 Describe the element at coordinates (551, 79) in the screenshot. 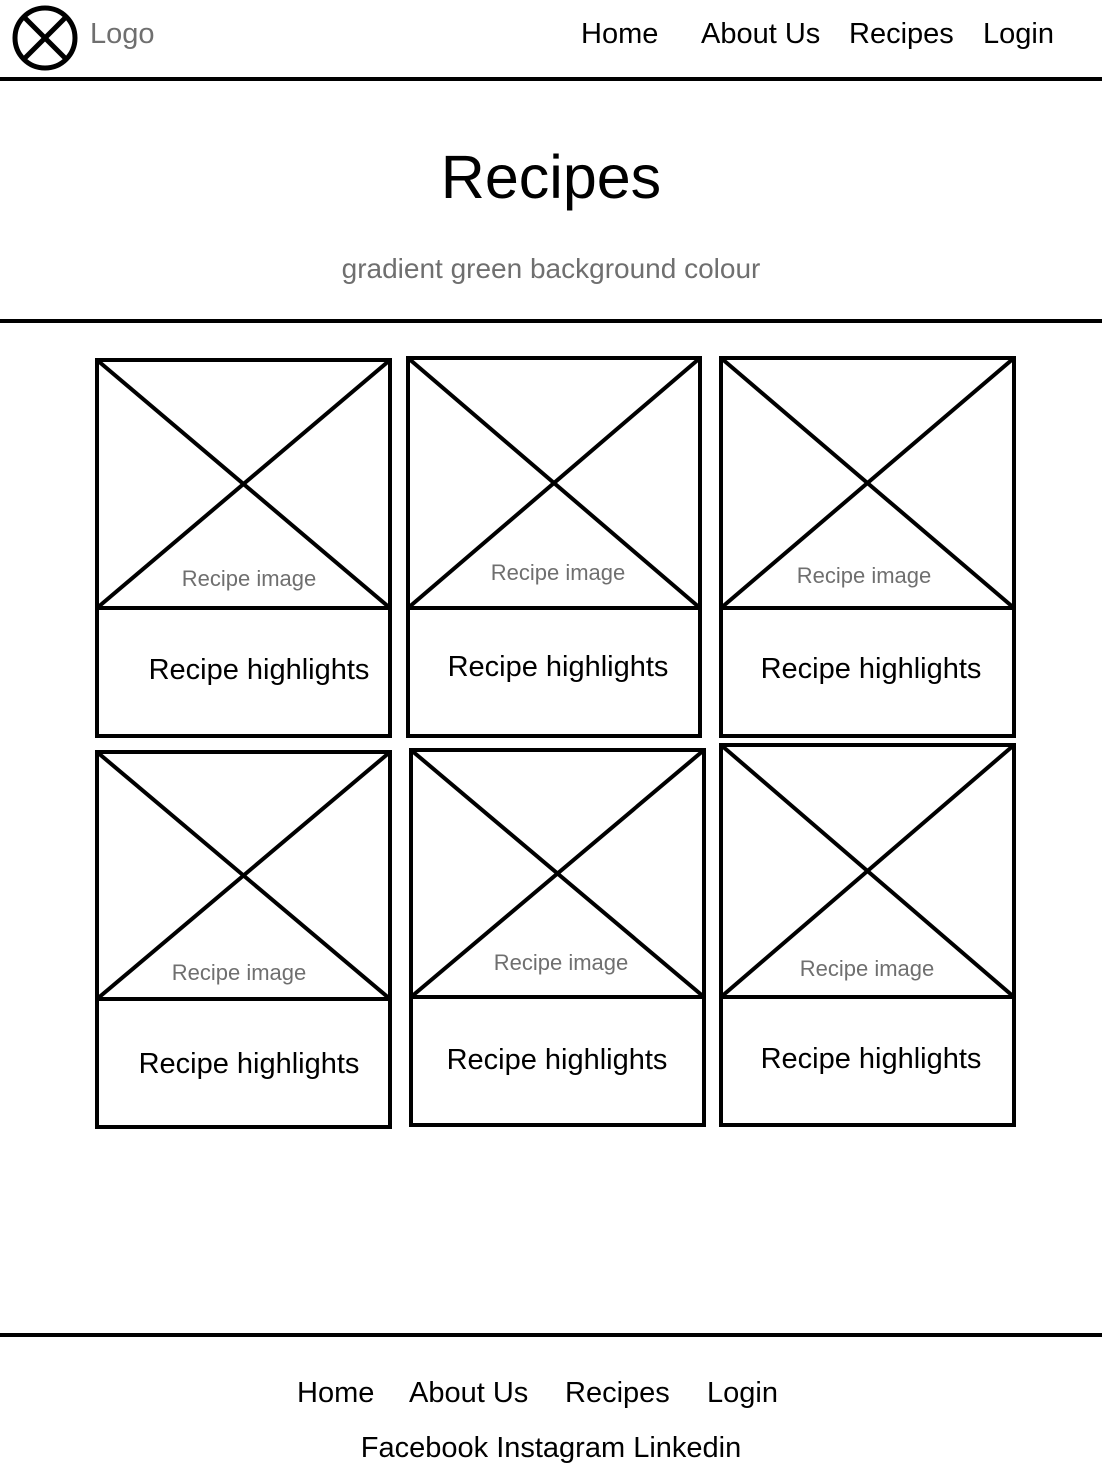

I see `header-divider` at that location.